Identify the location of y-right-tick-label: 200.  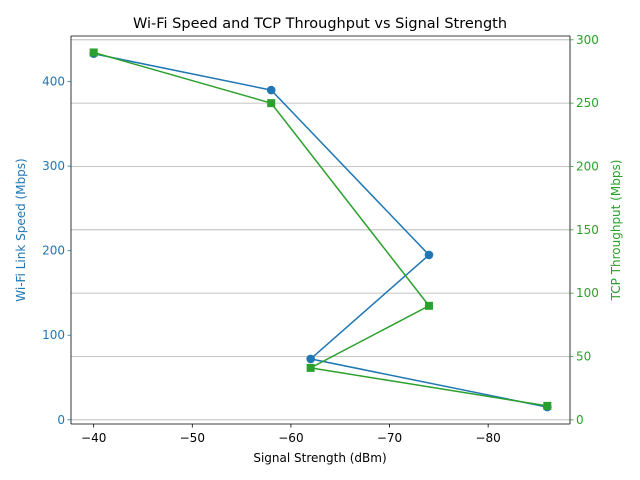
(587, 166).